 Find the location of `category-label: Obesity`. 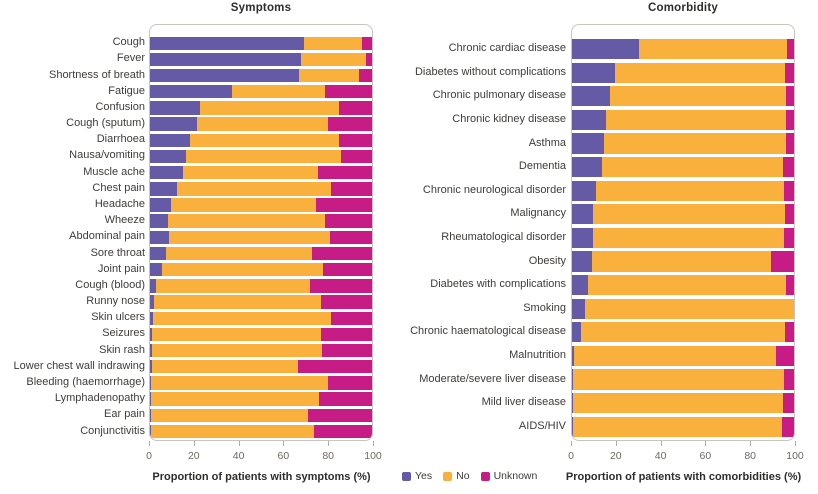

category-label: Obesity is located at coordinates (547, 260).